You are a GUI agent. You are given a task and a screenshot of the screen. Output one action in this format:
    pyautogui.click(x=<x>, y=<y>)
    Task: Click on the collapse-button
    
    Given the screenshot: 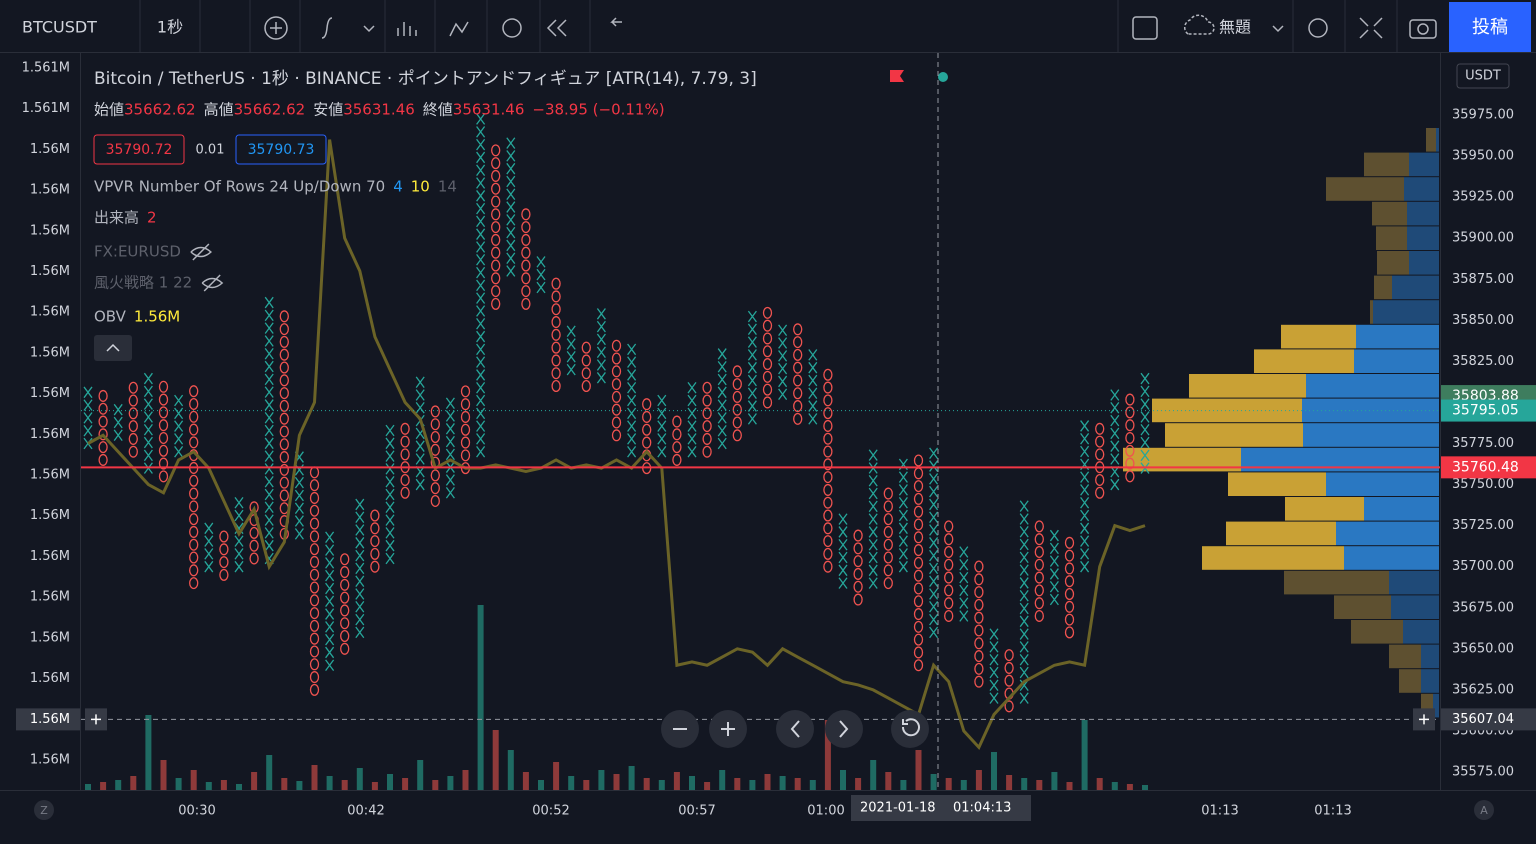 What is the action you would take?
    pyautogui.click(x=113, y=348)
    